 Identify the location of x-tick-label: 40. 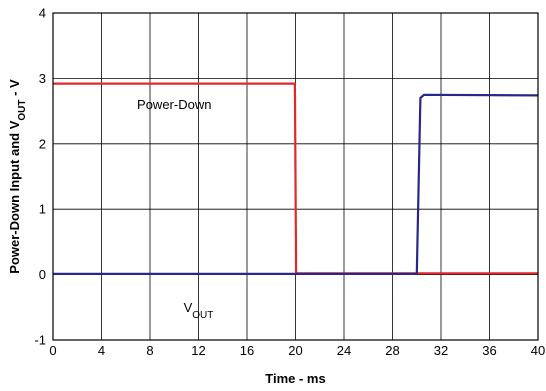
(538, 350).